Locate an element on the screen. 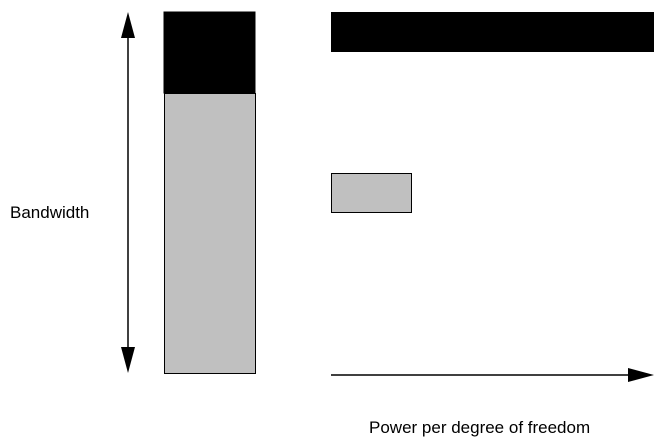 The width and height of the screenshot is (657, 444). bandwidth-arrow-bottom-head is located at coordinates (128, 360).